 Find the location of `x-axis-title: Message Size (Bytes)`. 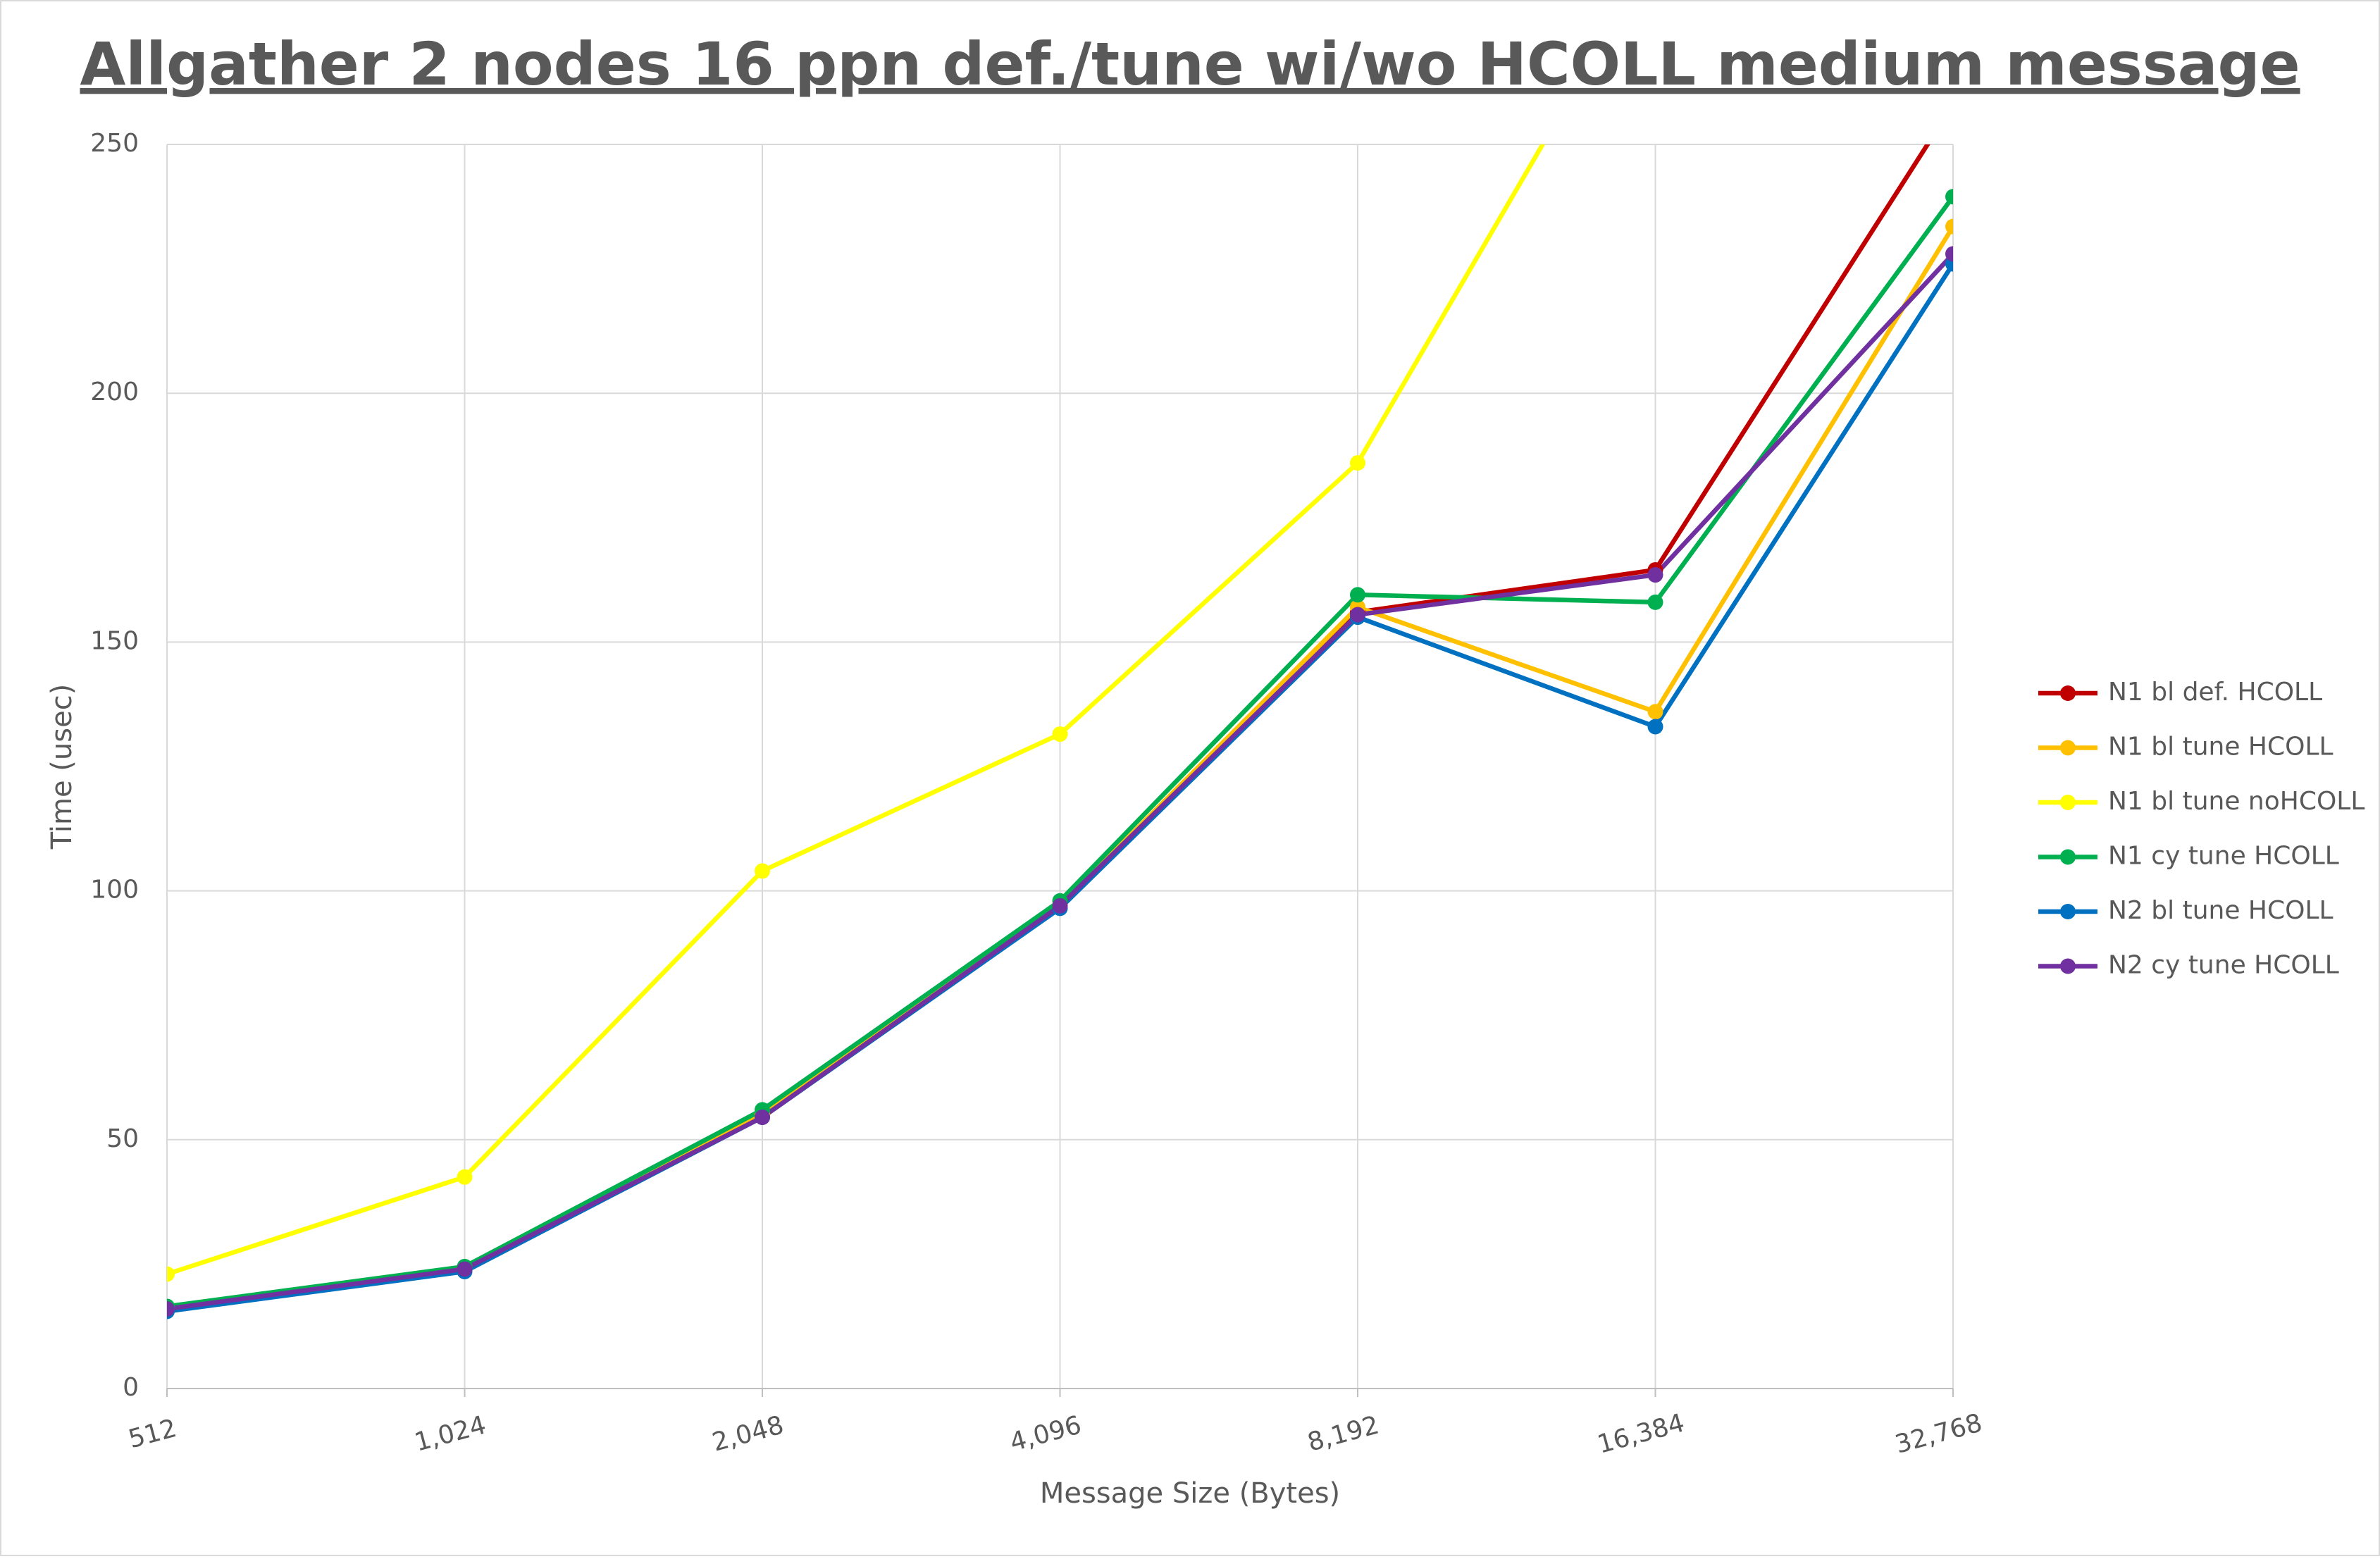

x-axis-title: Message Size (Bytes) is located at coordinates (1190, 1493).